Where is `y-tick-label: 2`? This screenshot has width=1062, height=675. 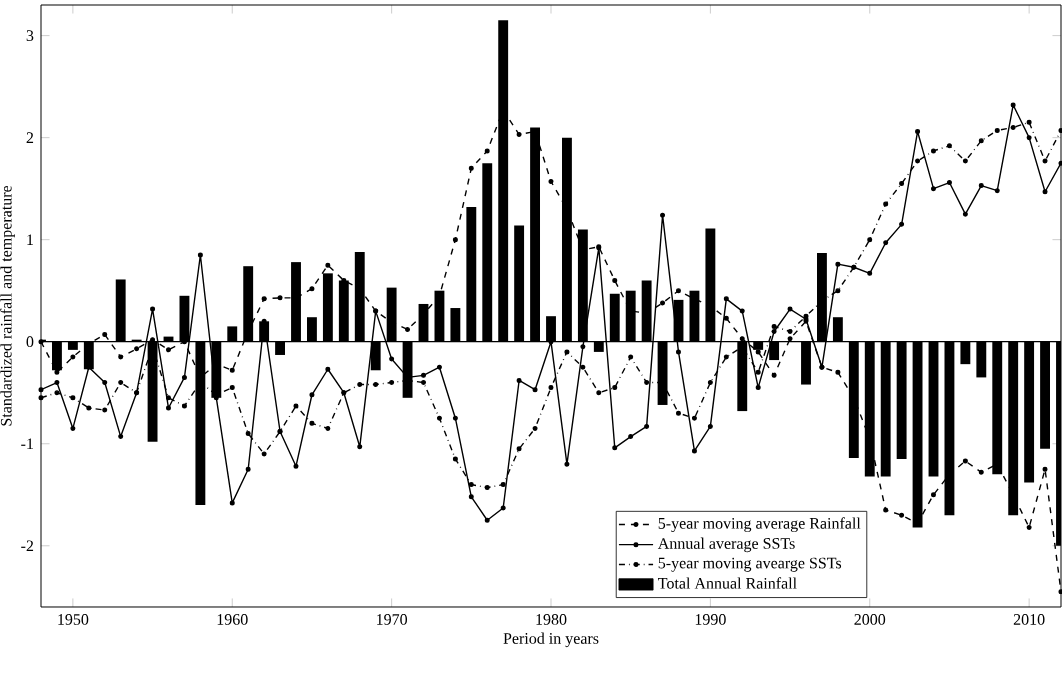
y-tick-label: 2 is located at coordinates (30, 137).